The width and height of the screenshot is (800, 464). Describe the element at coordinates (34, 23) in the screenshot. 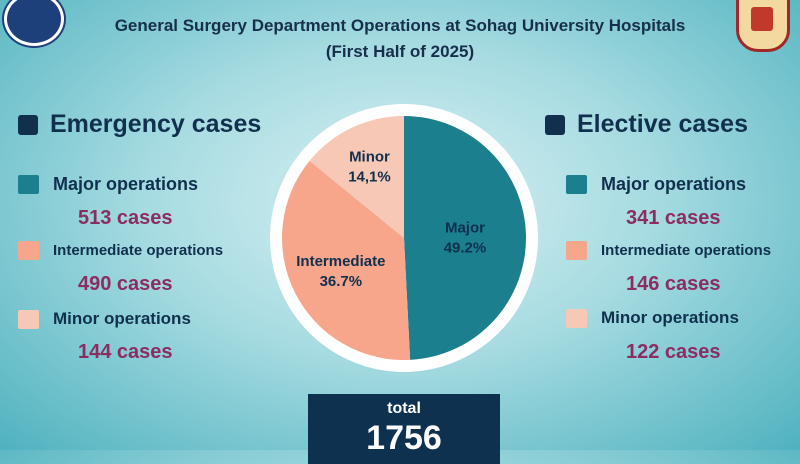

I see `university-seal-logo` at that location.